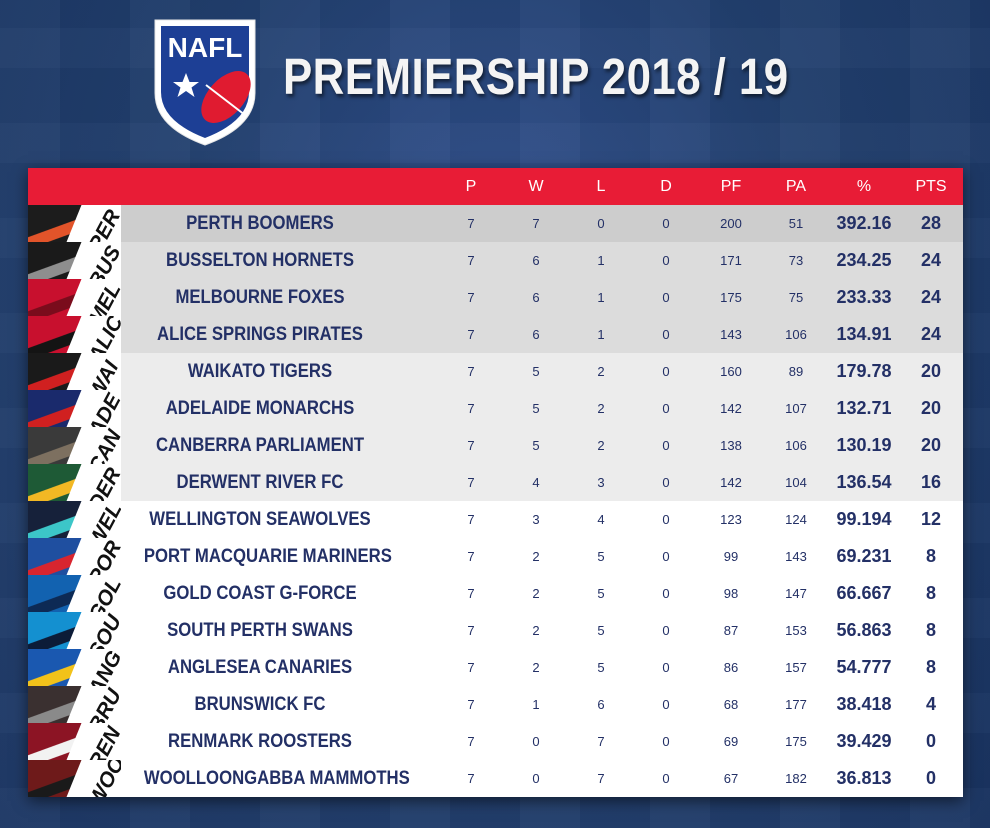 The image size is (990, 828). Describe the element at coordinates (601, 223) in the screenshot. I see `cell-losses: 0` at that location.